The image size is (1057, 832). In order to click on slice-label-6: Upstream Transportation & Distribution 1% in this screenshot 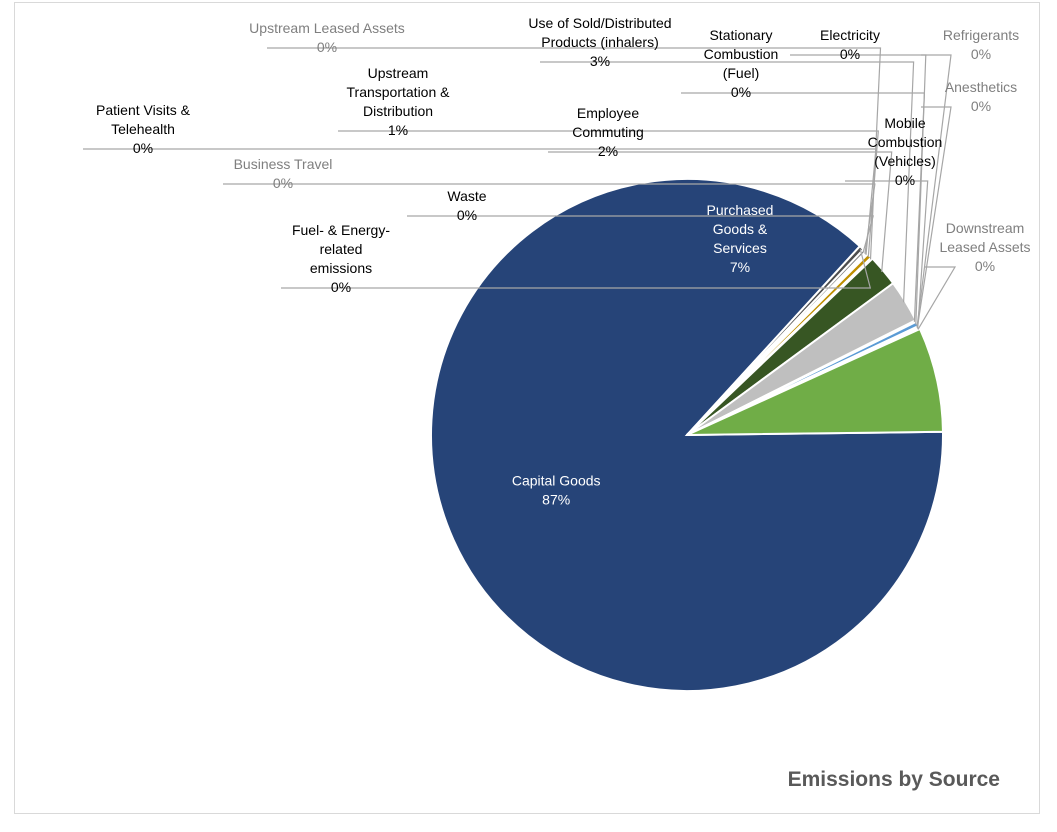, I will do `click(399, 101)`.